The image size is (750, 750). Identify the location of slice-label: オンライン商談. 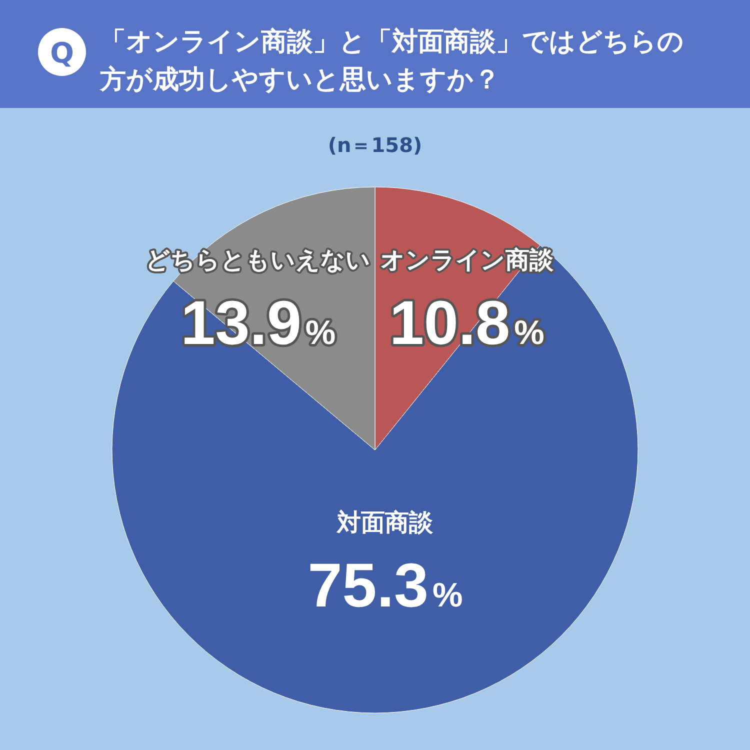
(467, 260).